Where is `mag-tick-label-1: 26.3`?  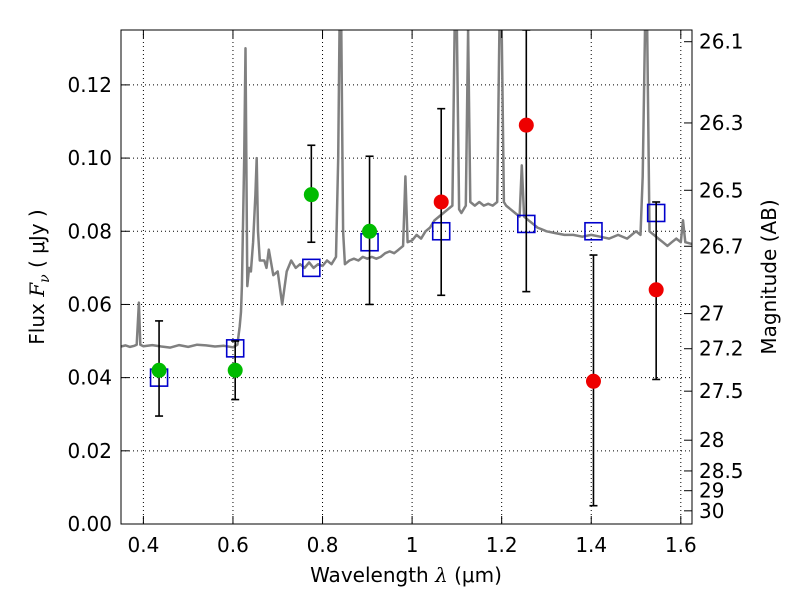
mag-tick-label-1: 26.3 is located at coordinates (721, 123).